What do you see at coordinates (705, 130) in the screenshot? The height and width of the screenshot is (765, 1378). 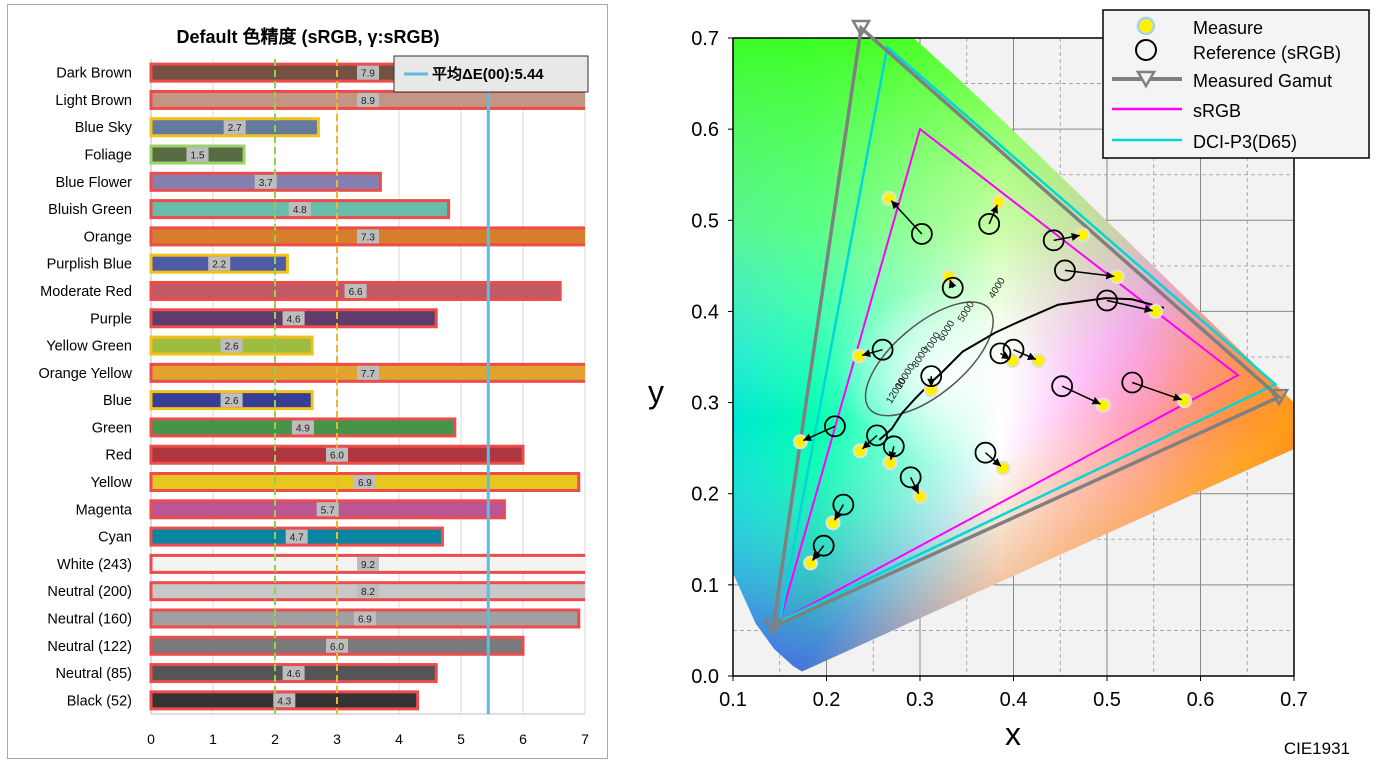 I see `y-tick-label: 0.6` at bounding box center [705, 130].